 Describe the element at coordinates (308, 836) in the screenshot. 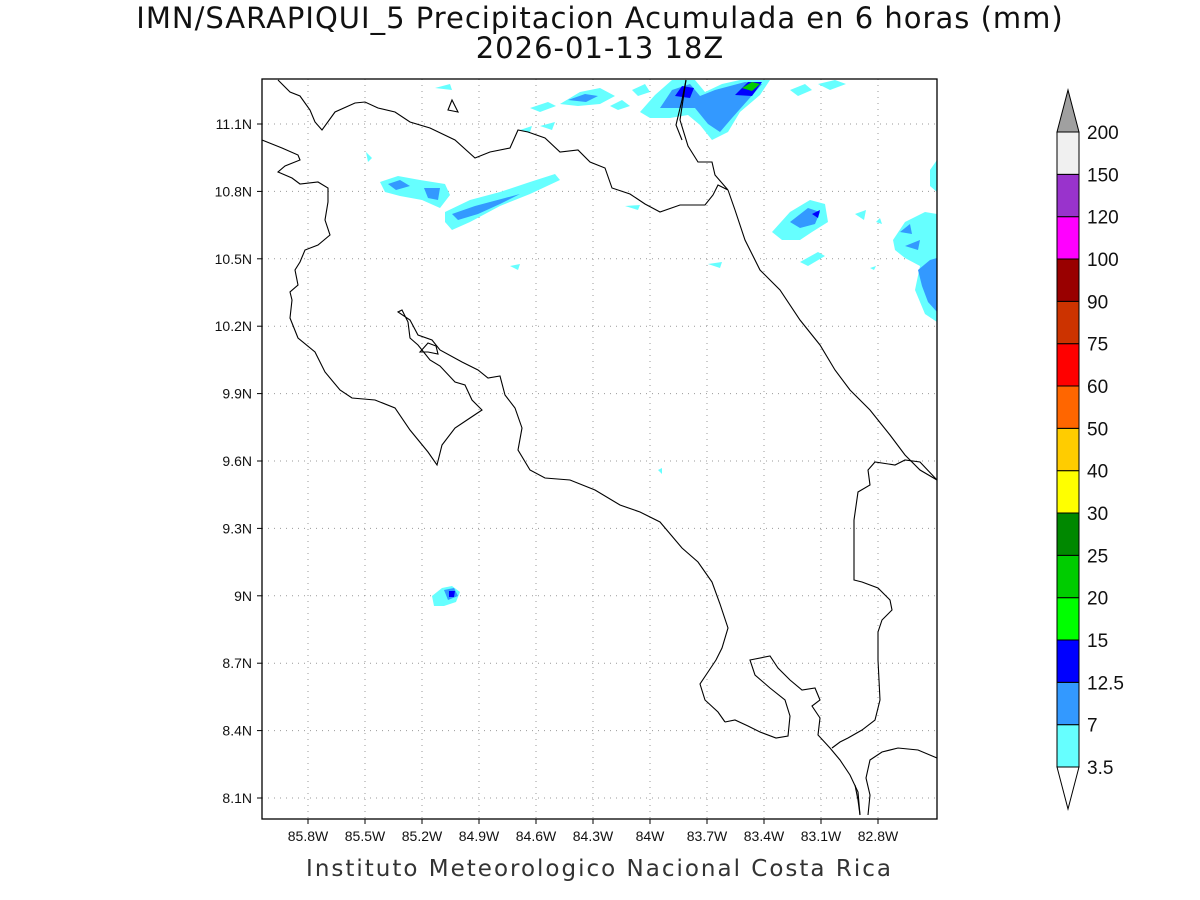

I see `x-tick-label: 85.8W` at that location.